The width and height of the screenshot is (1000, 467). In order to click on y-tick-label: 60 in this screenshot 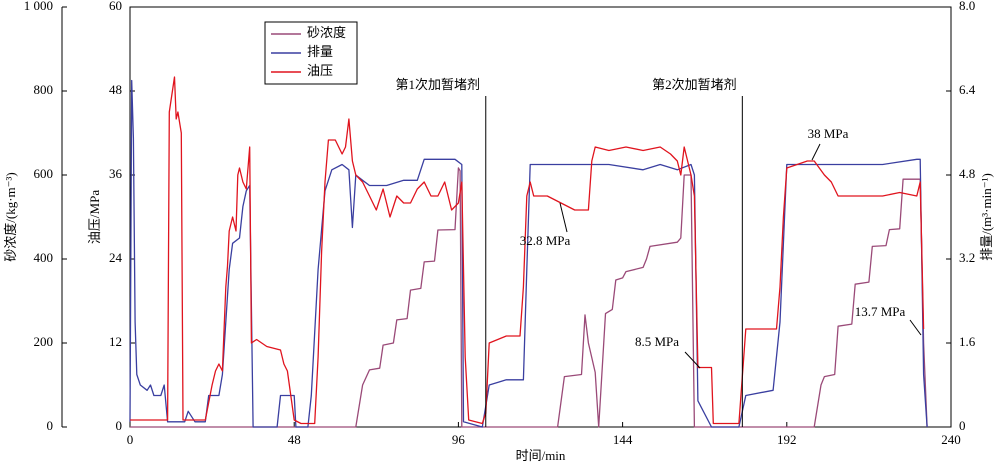, I will do `click(115, 6)`.